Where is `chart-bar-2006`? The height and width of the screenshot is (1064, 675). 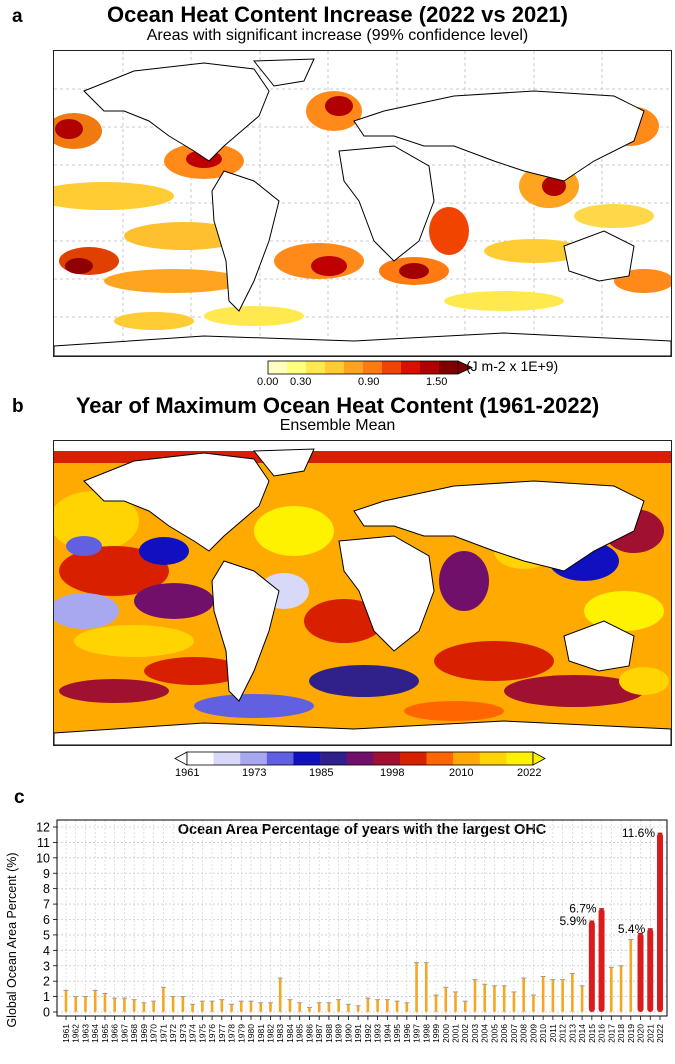 chart-bar-2006 is located at coordinates (504, 998).